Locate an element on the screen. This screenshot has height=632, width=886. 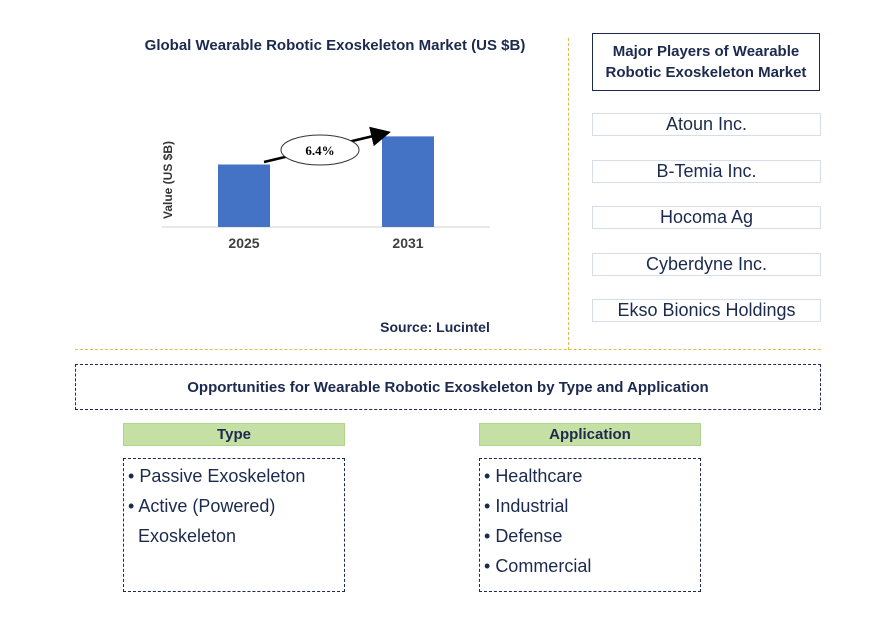
player-item: Ekso Bionics Holdings is located at coordinates (706, 310).